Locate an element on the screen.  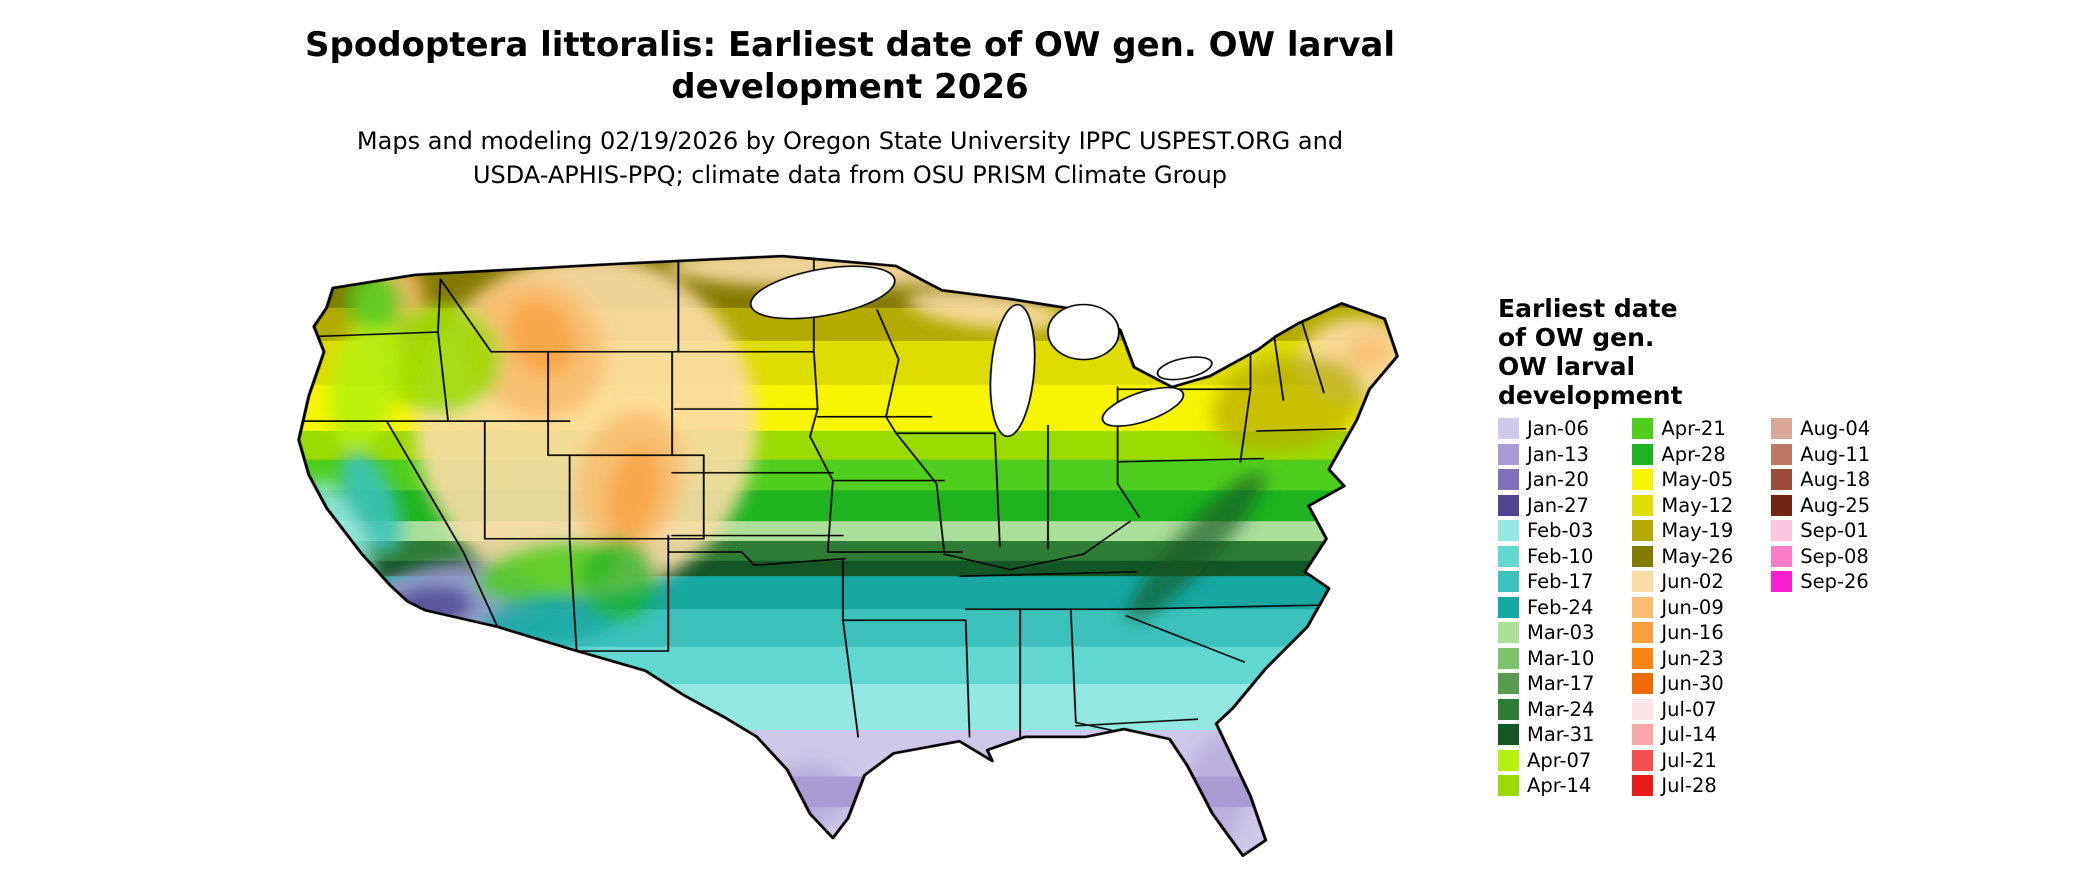
legend-date-label: Mar-03 is located at coordinates (1561, 633).